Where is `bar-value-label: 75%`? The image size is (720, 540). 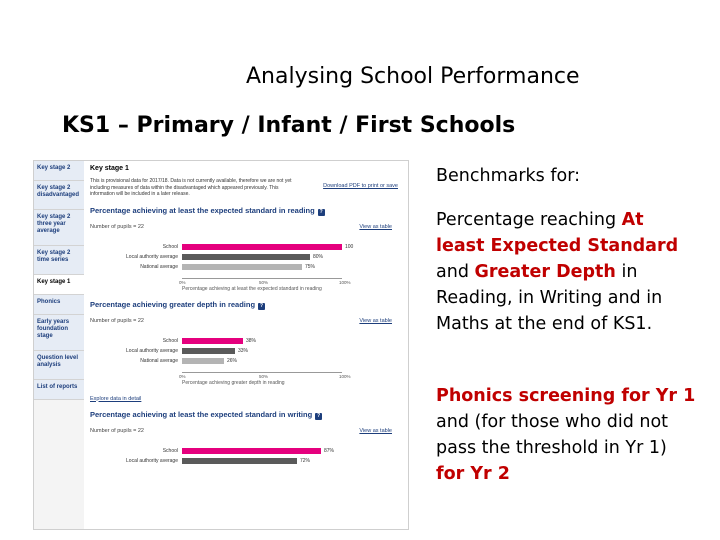 bar-value-label: 75% is located at coordinates (310, 266).